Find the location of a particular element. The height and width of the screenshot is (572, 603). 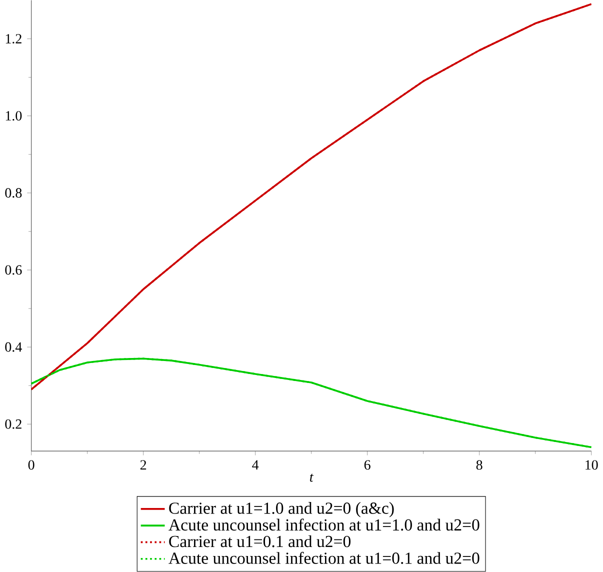

legend-label: Carrier at u1=1.0 and u2=0 (a&c) is located at coordinates (281, 510).